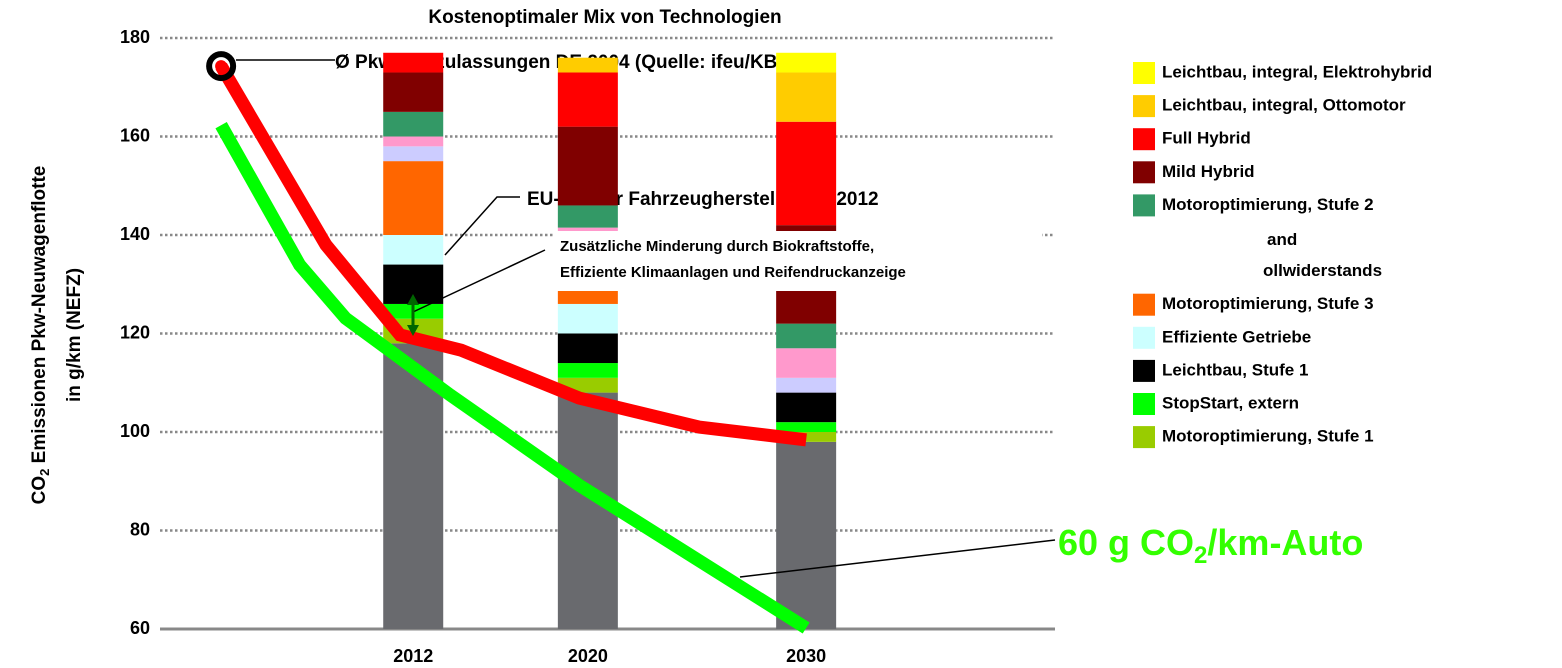  What do you see at coordinates (140, 529) in the screenshot?
I see `y-tick-label: 80` at bounding box center [140, 529].